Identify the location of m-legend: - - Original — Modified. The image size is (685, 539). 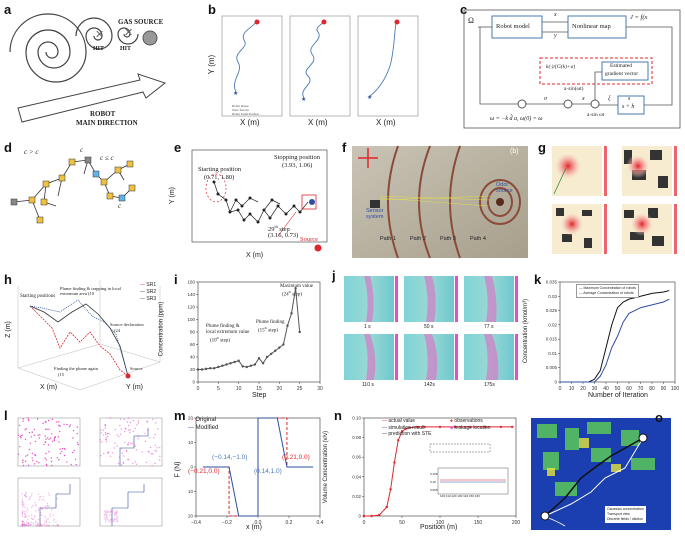
(203, 424).